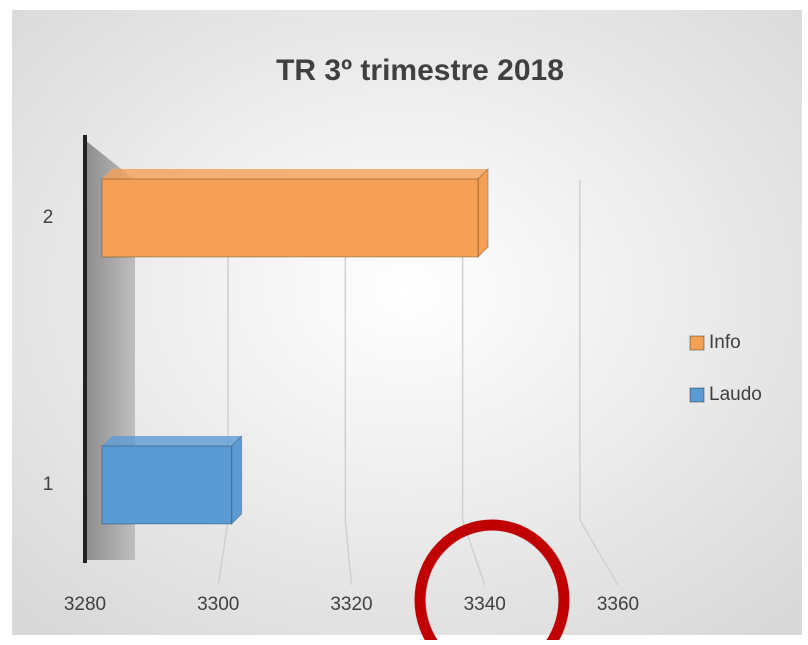 The width and height of the screenshot is (808, 645). What do you see at coordinates (48, 217) in the screenshot?
I see `y-tick-label: 2` at bounding box center [48, 217].